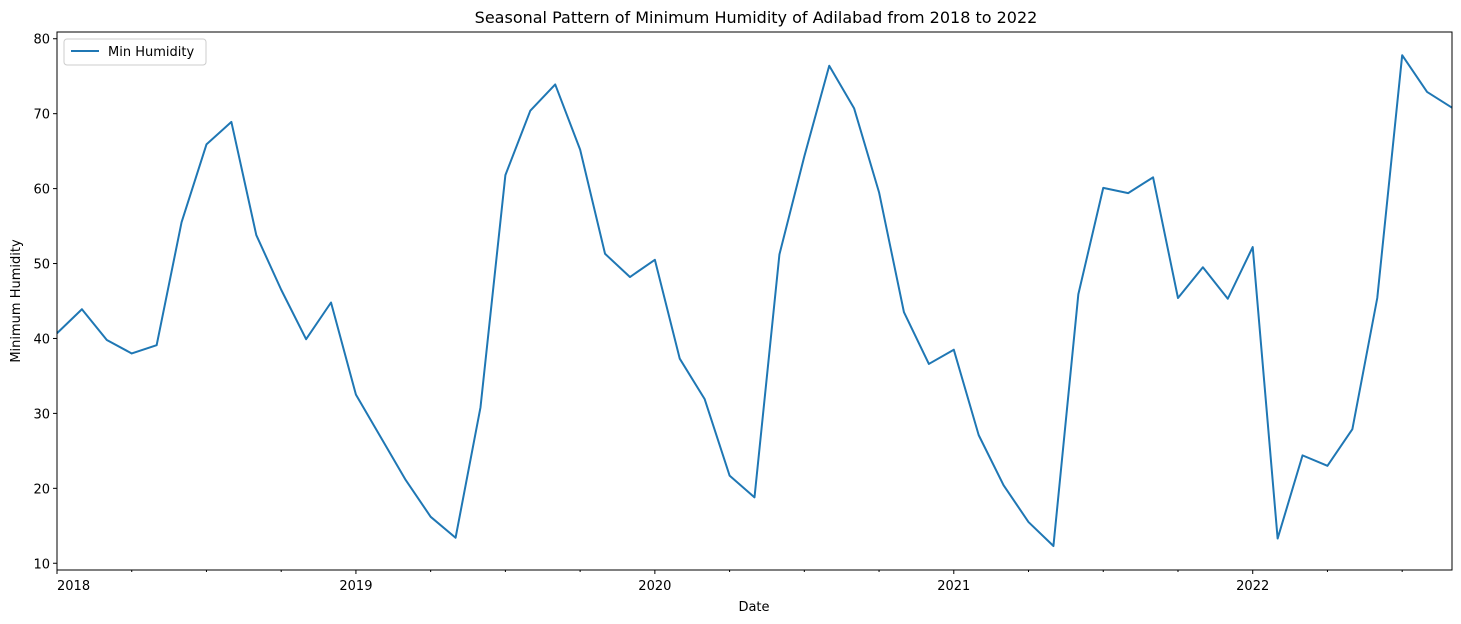 This screenshot has height=624, width=1461. What do you see at coordinates (151, 52) in the screenshot?
I see `legend-label: Min Humidity` at bounding box center [151, 52].